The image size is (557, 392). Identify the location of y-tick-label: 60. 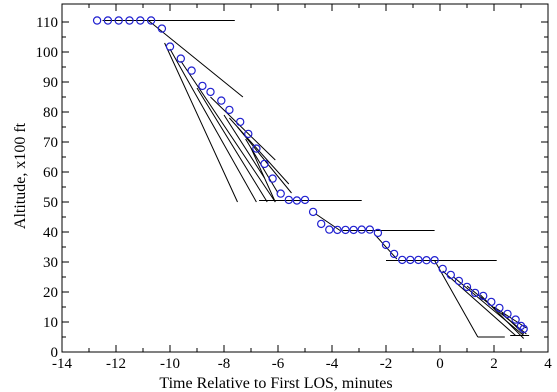
(50, 173).